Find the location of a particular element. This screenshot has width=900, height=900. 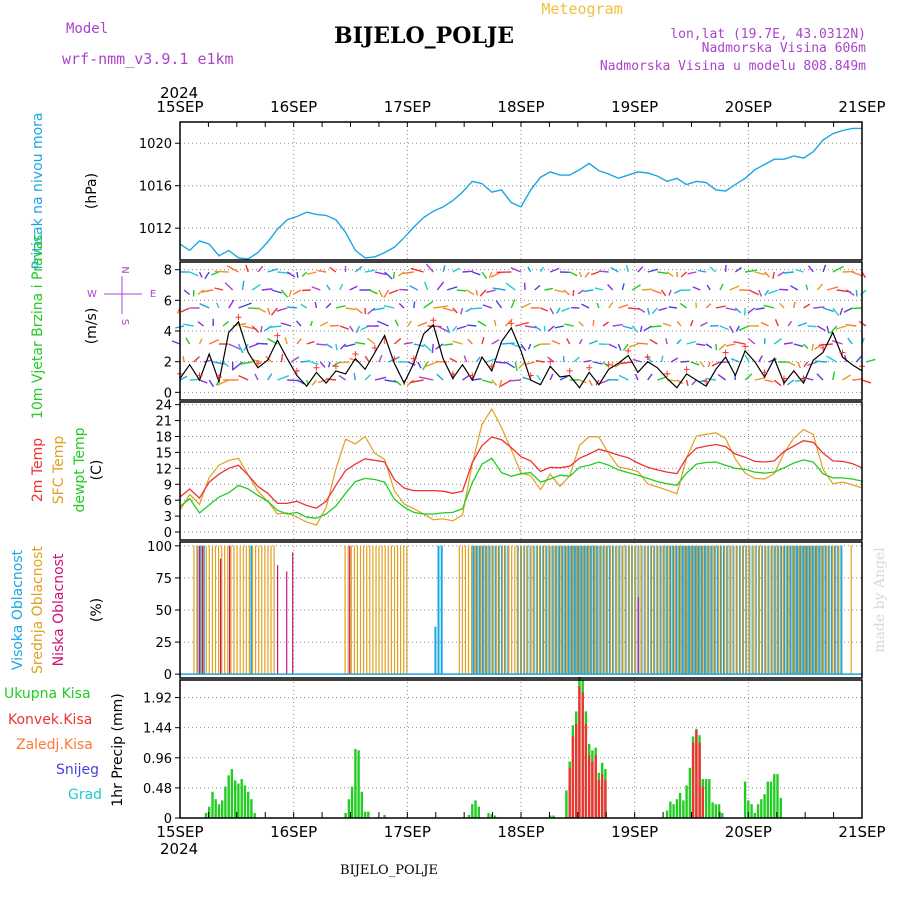

chart-subtitle: Meteogram is located at coordinates (581, 9).